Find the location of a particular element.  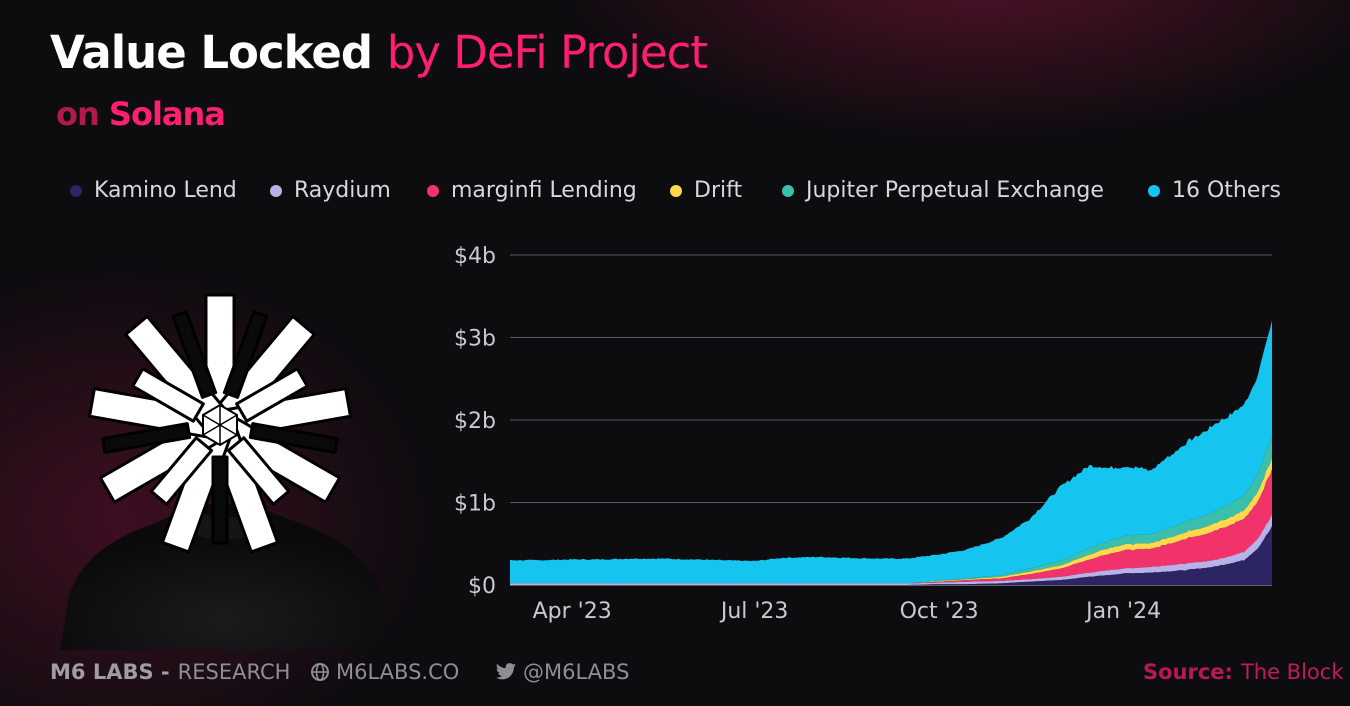

torso-shape is located at coordinates (225, 576).